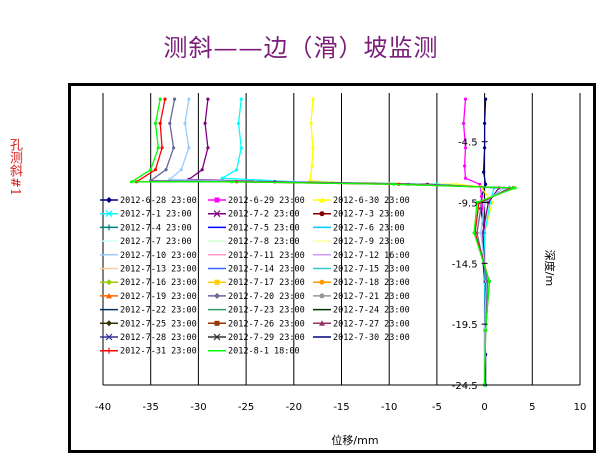 The width and height of the screenshot is (602, 459). Describe the element at coordinates (468, 204) in the screenshot. I see `y-tick-label: -9.5` at that location.